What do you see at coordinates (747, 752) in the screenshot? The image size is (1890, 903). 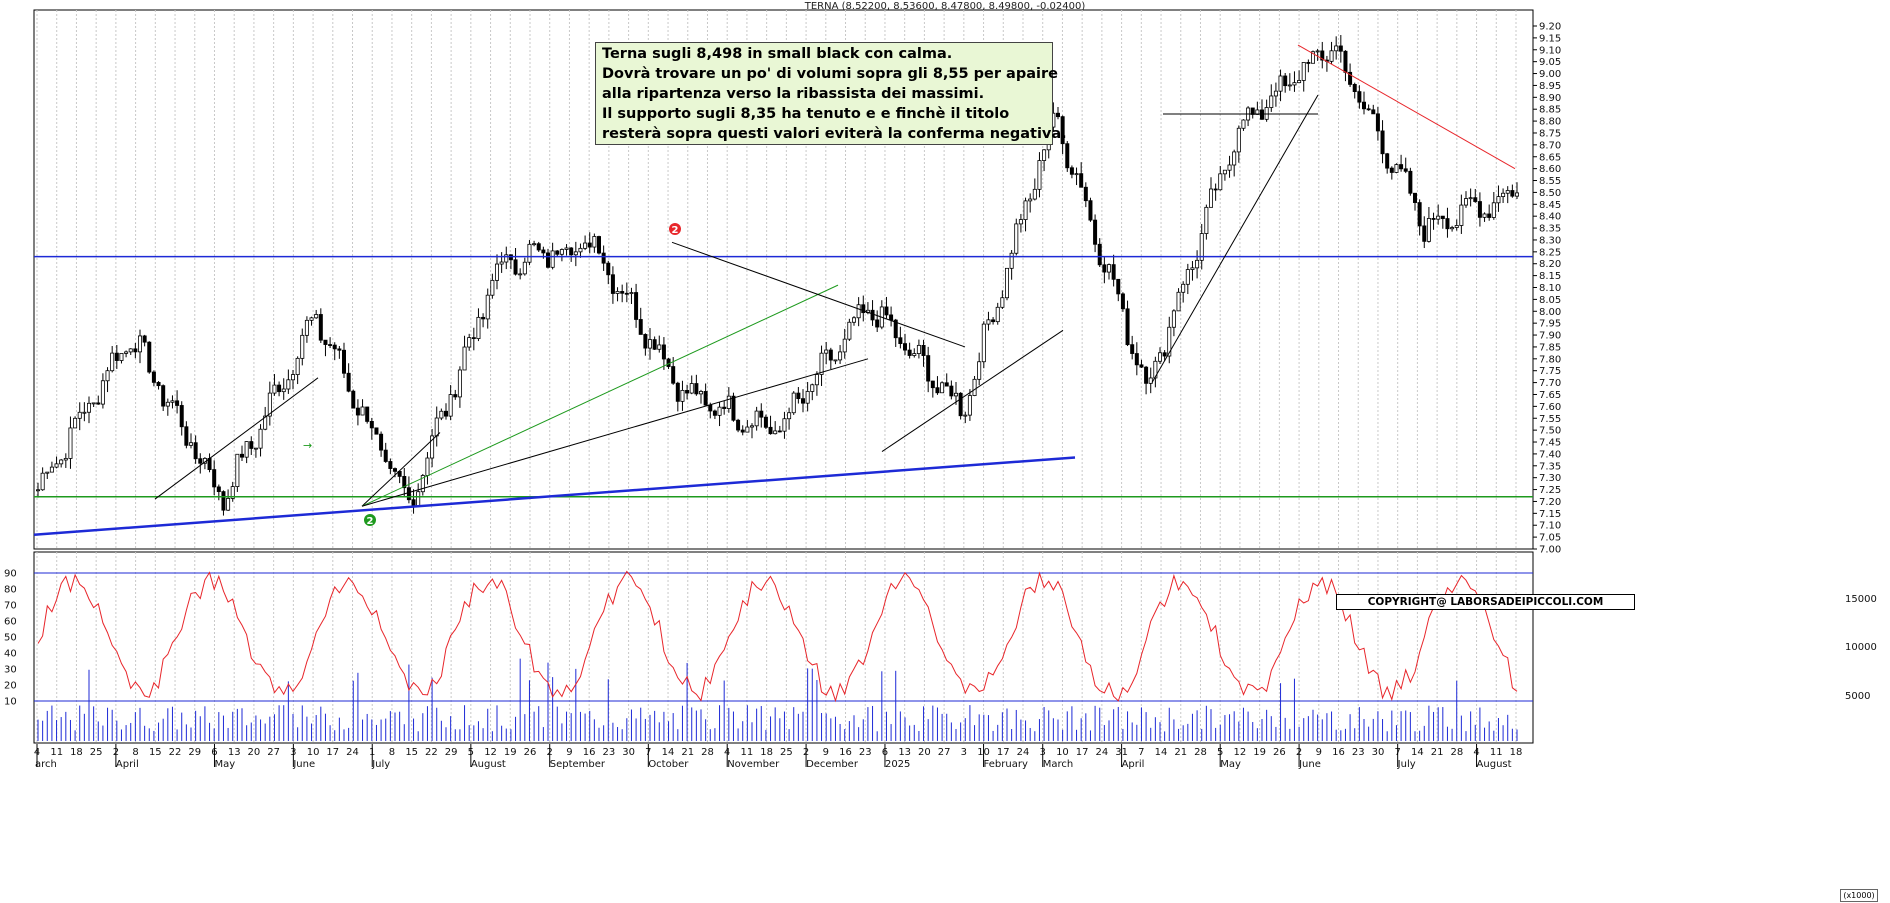 I see `x-tick-label: 11` at bounding box center [747, 752].